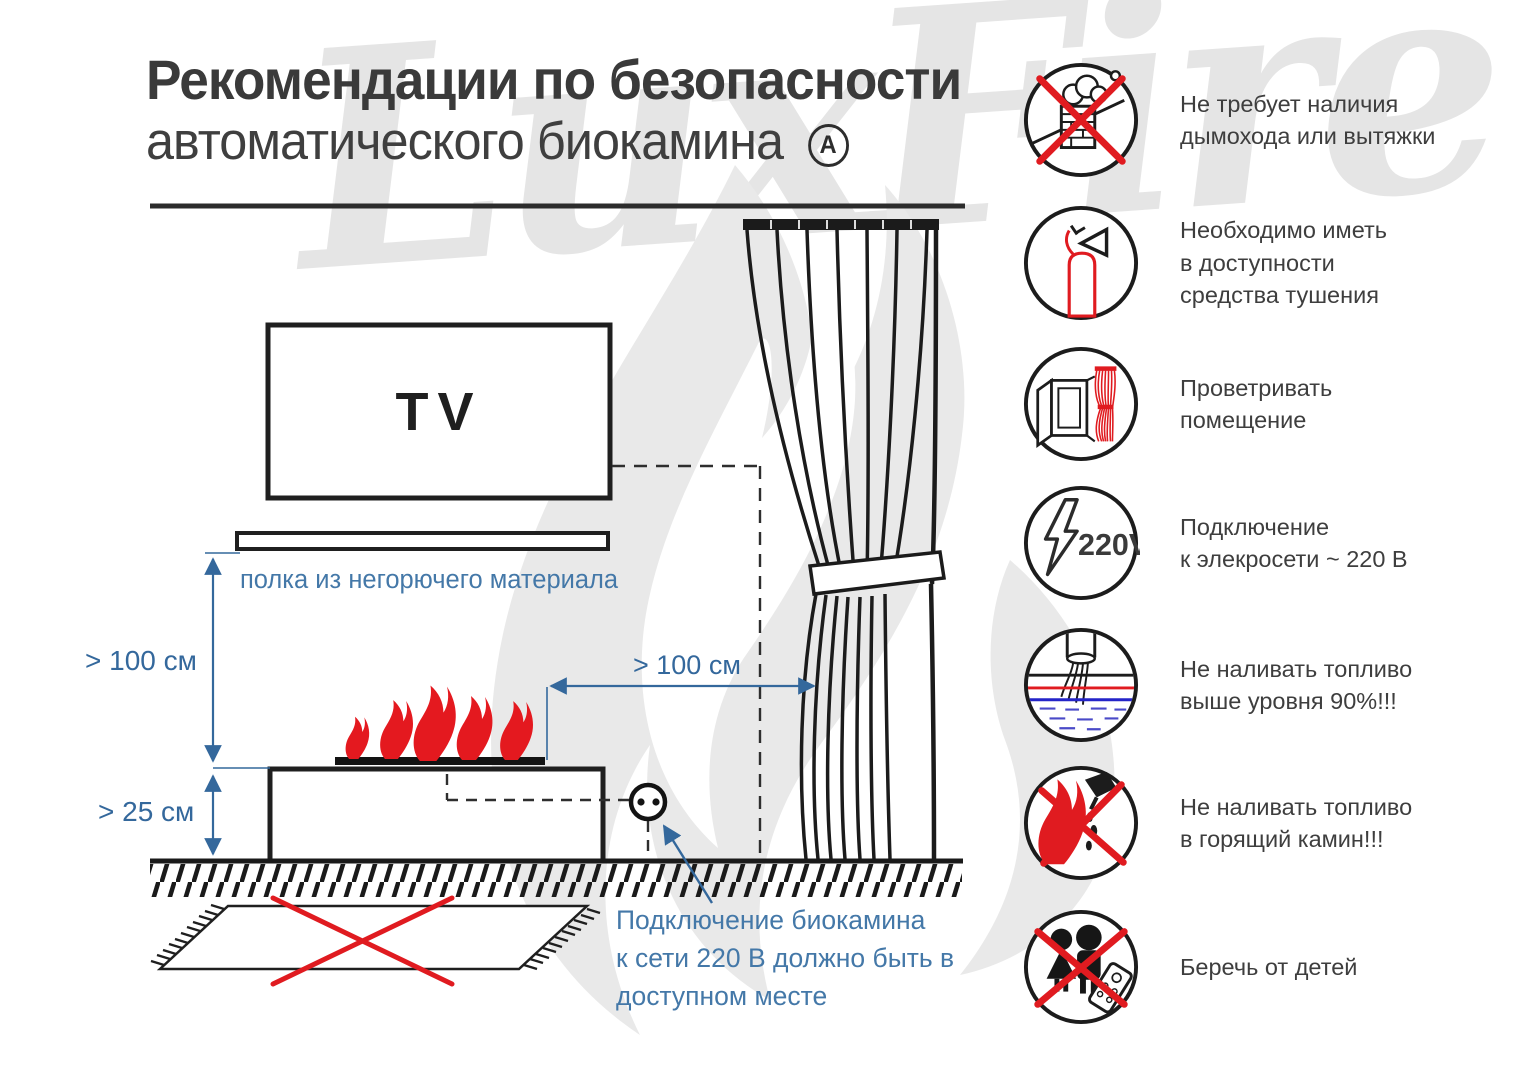  What do you see at coordinates (146, 811) in the screenshot?
I see `dim-base-height-label: > 25 см` at bounding box center [146, 811].